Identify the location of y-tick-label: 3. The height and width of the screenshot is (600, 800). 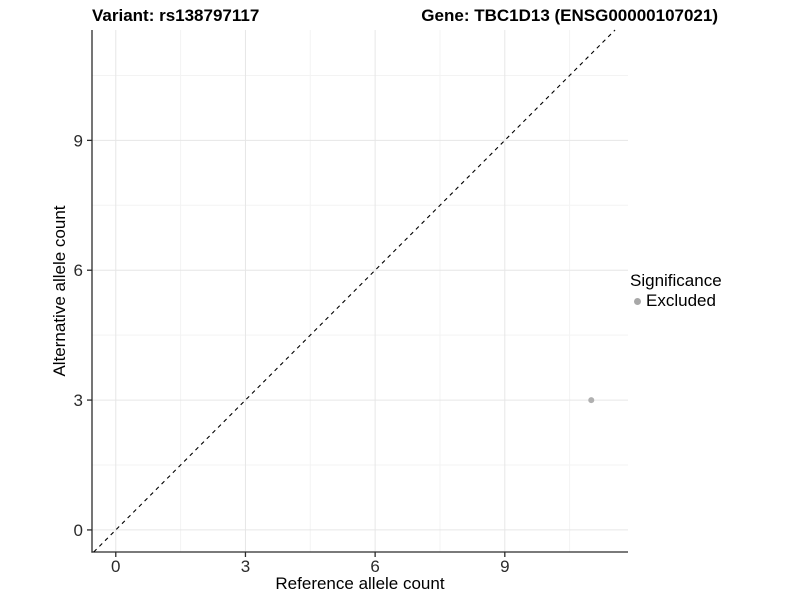
(78, 400).